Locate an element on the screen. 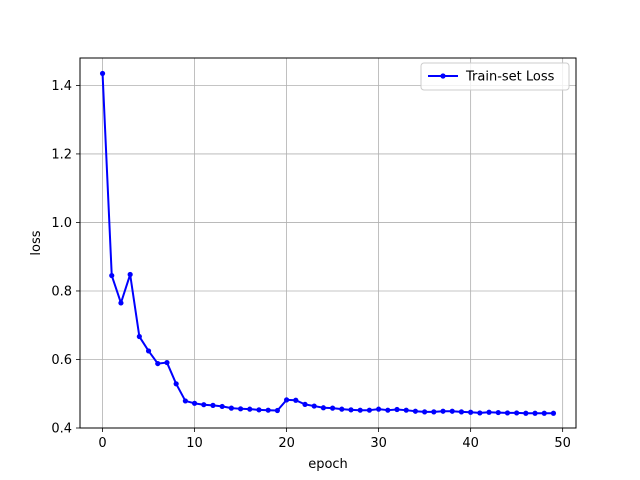 This screenshot has height=480, width=640. y-tick-label: 0.4 is located at coordinates (61, 429).